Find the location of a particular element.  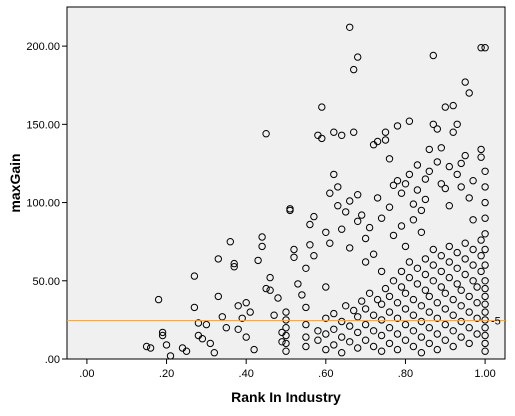

y-tick-label: 200.00 is located at coordinates (43, 47).